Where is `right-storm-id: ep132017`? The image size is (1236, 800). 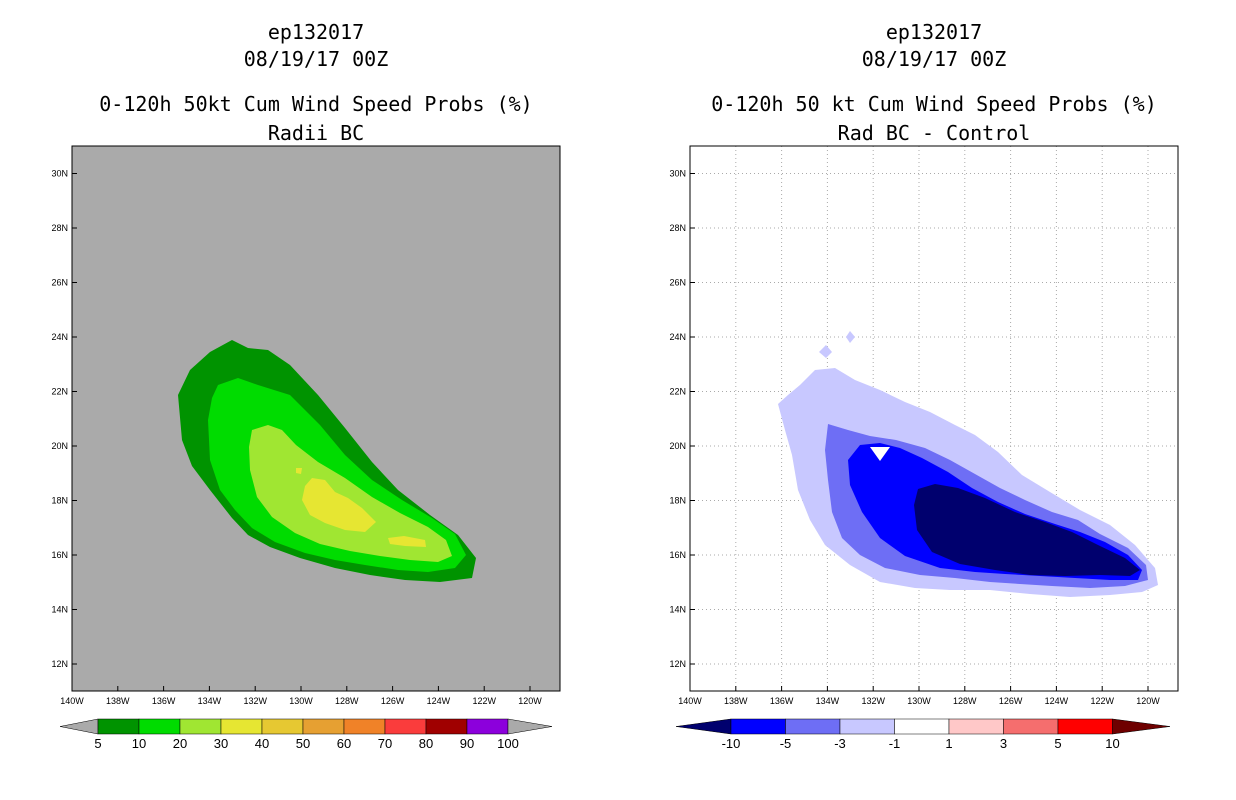 right-storm-id: ep132017 is located at coordinates (934, 32).